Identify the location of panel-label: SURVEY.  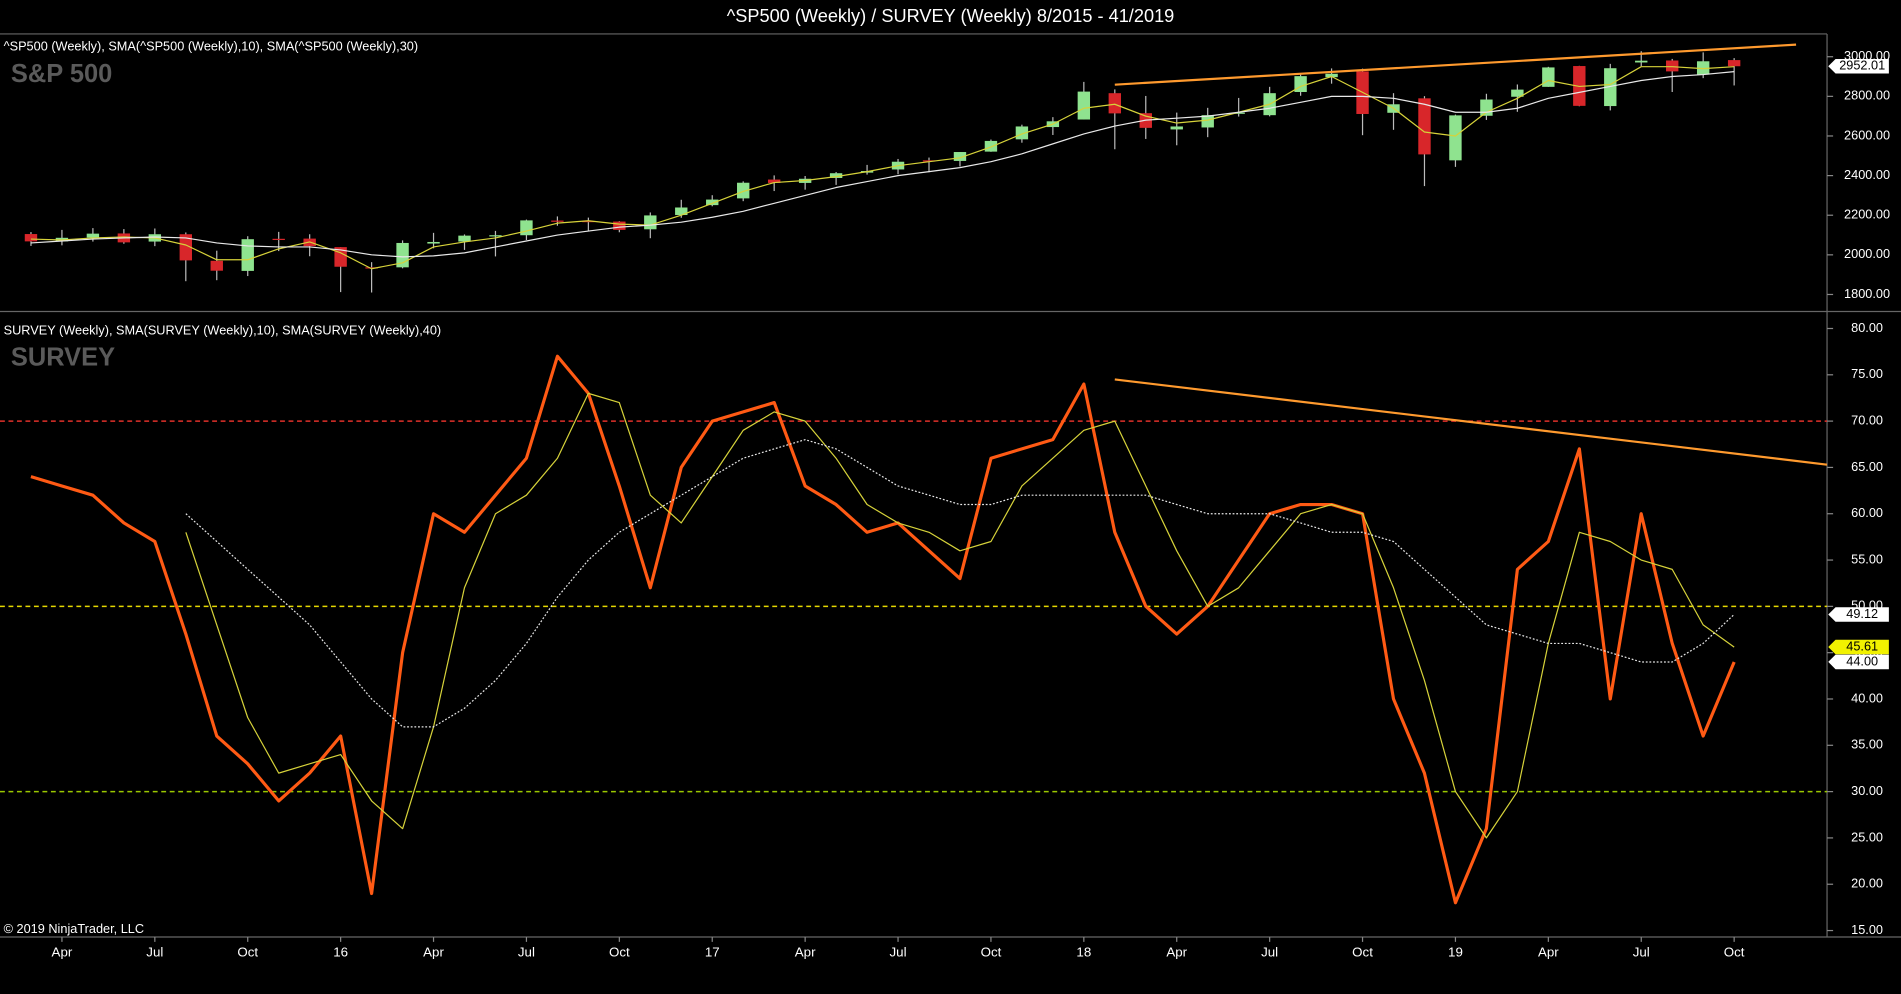
(63, 358).